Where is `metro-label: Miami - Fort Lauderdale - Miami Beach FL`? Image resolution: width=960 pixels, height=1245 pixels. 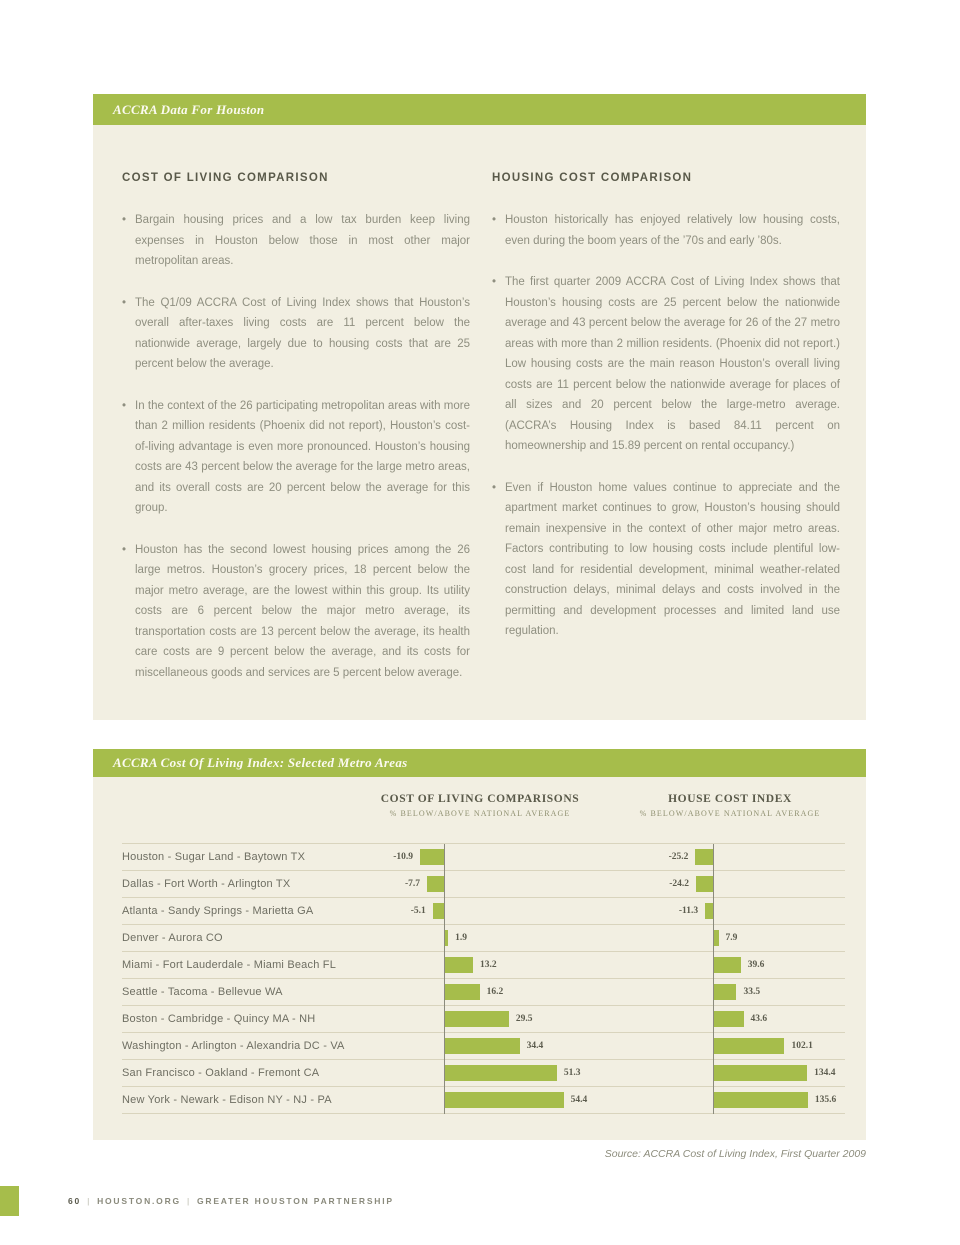
metro-label: Miami - Fort Lauderdale - Miami Beach FL is located at coordinates (229, 965).